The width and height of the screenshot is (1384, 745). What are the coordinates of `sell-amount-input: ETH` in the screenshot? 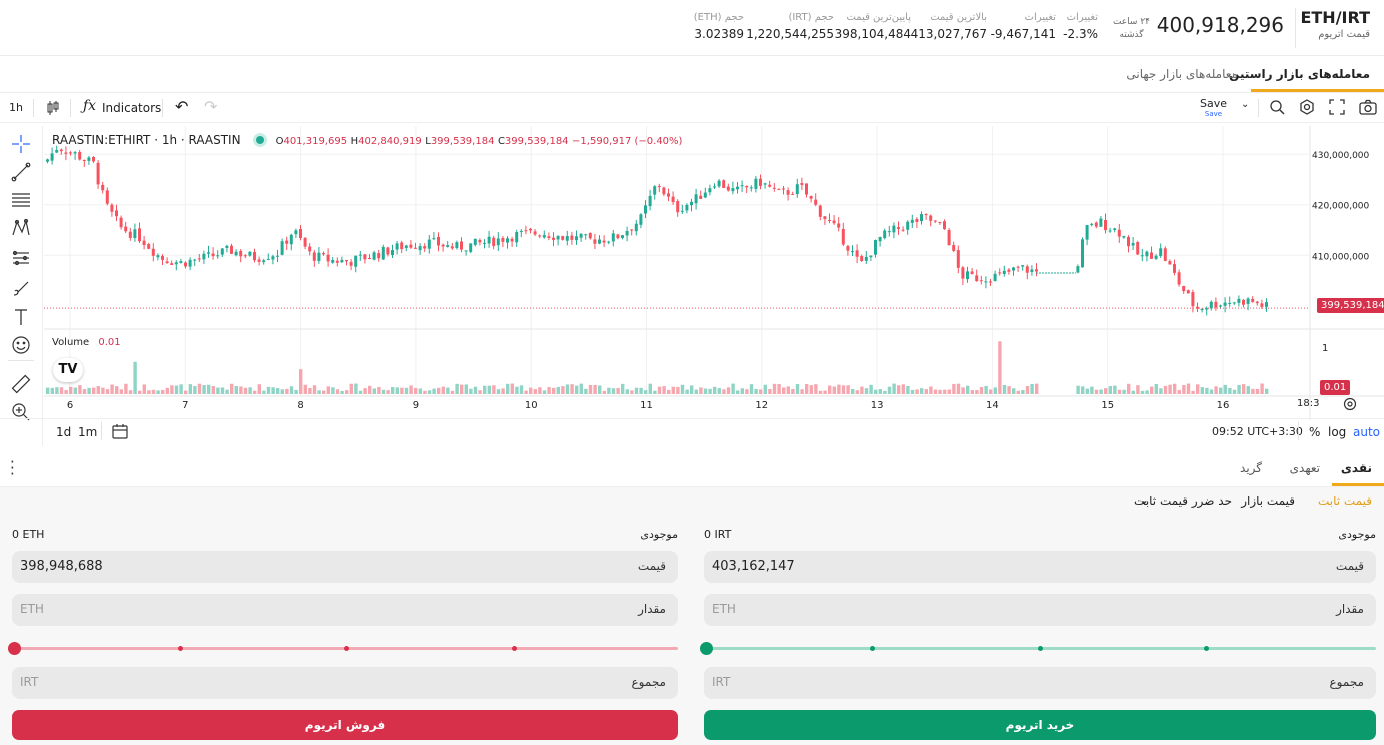 It's located at (32, 609).